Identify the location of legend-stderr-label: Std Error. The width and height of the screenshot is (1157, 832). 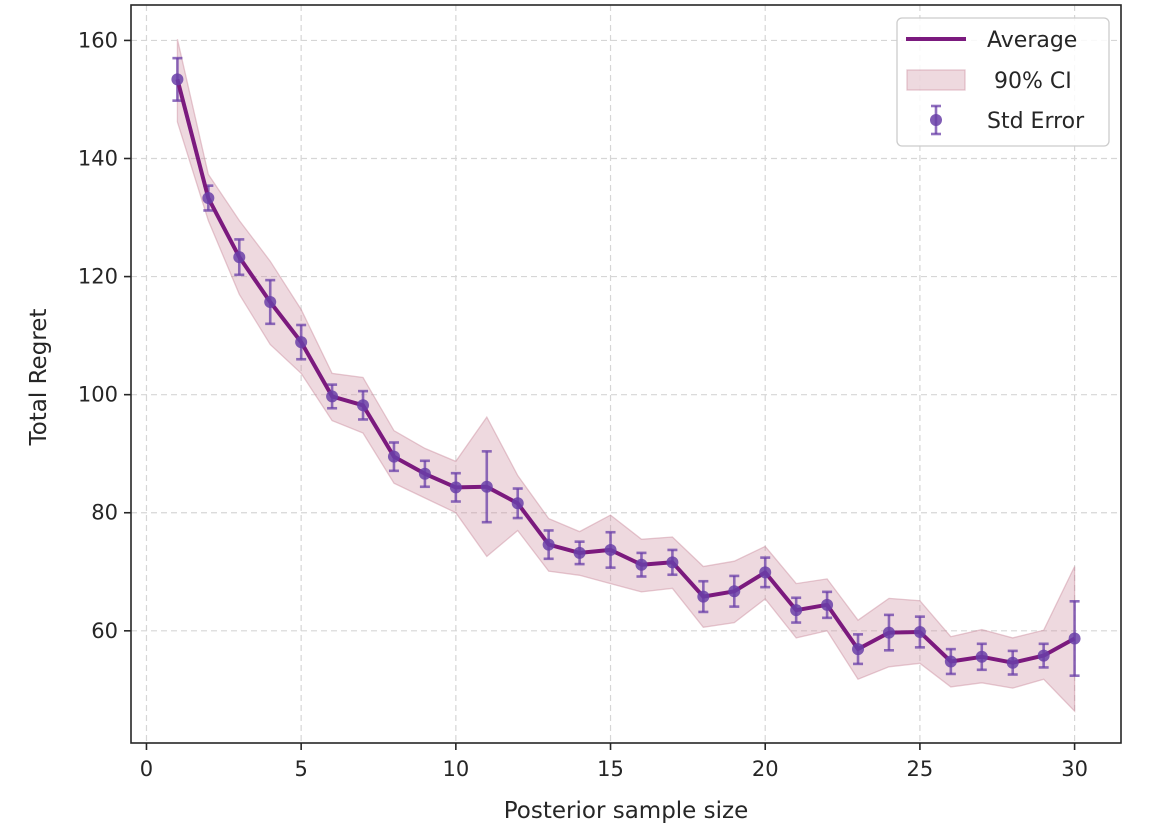
(1036, 121).